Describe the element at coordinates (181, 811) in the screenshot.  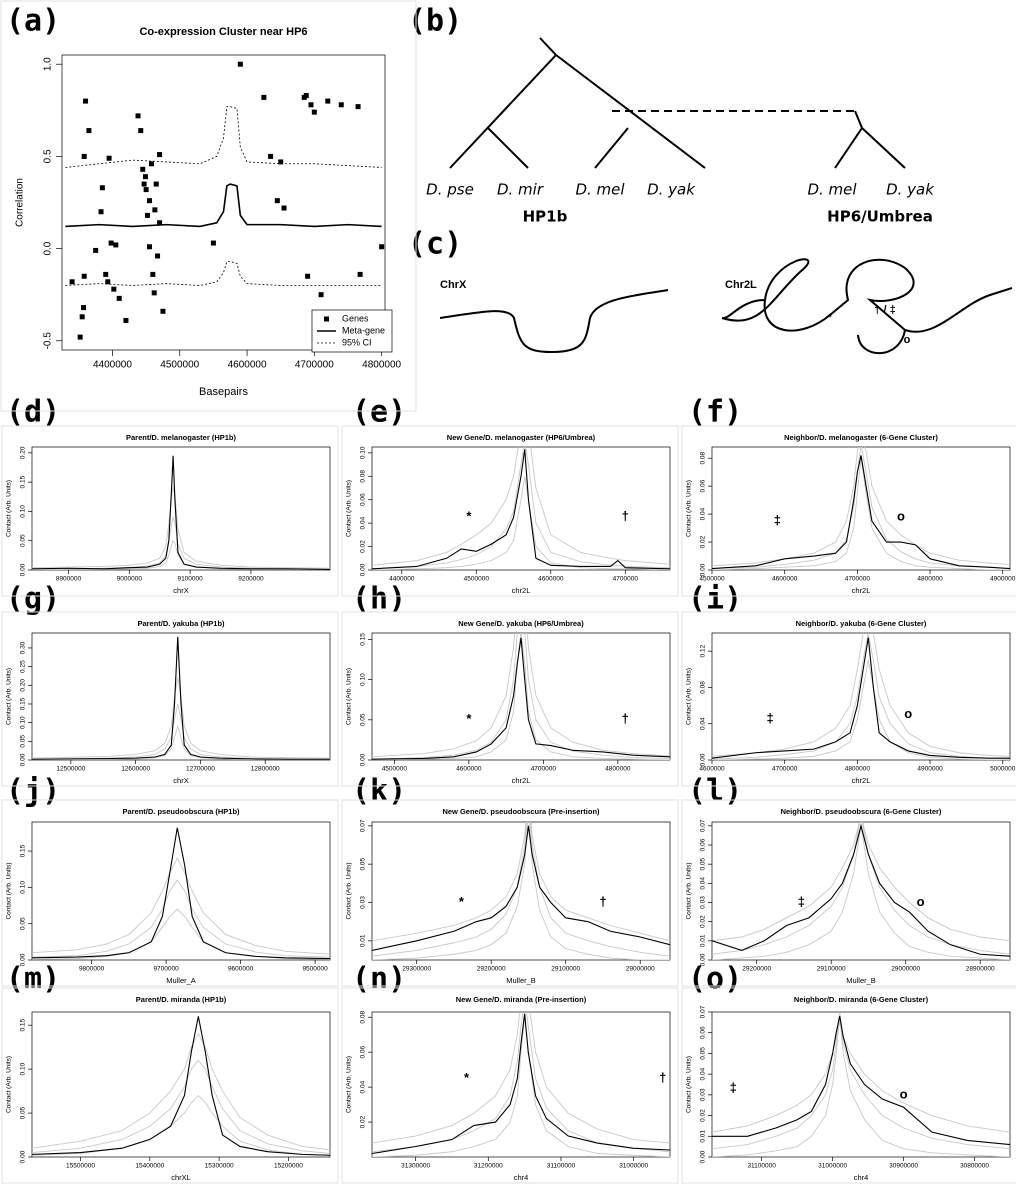
I see `chart-title: Parent/D. pseudoobscura (HP1b)` at that location.